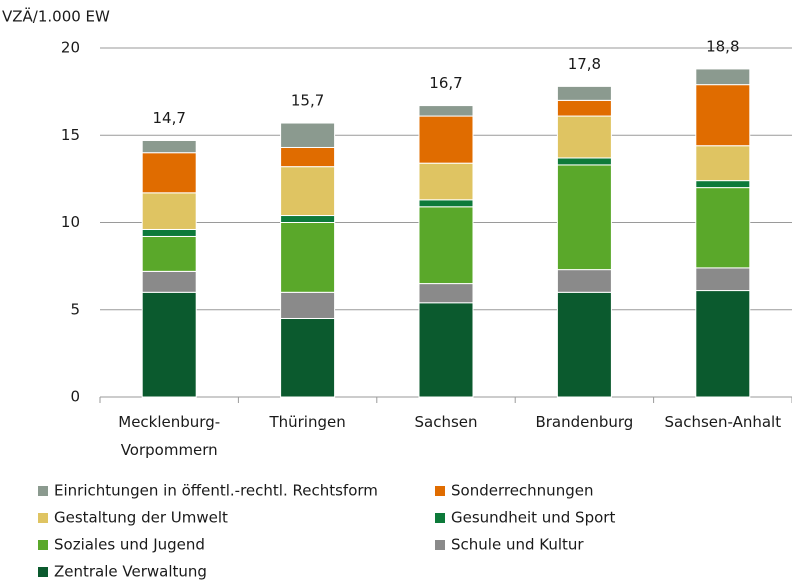 The height and width of the screenshot is (581, 792). I want to click on legend-label: Sonderrechnungen, so click(522, 491).